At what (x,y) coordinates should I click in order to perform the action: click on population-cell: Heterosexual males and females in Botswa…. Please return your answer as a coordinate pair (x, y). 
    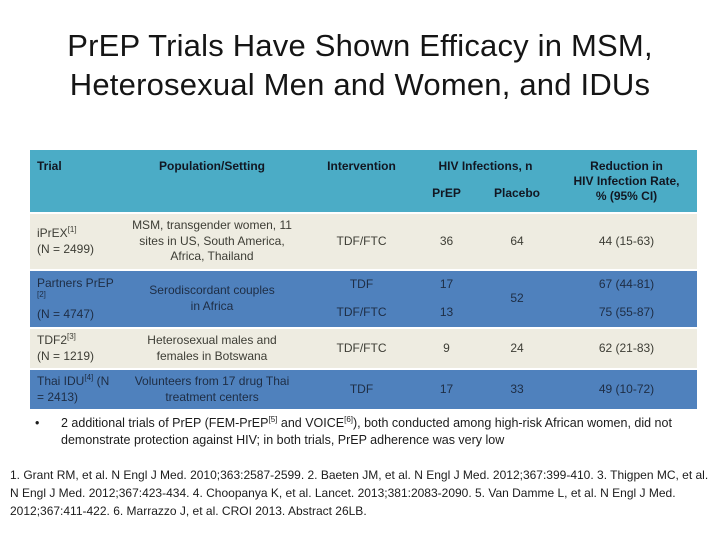
    Looking at the image, I should click on (212, 348).